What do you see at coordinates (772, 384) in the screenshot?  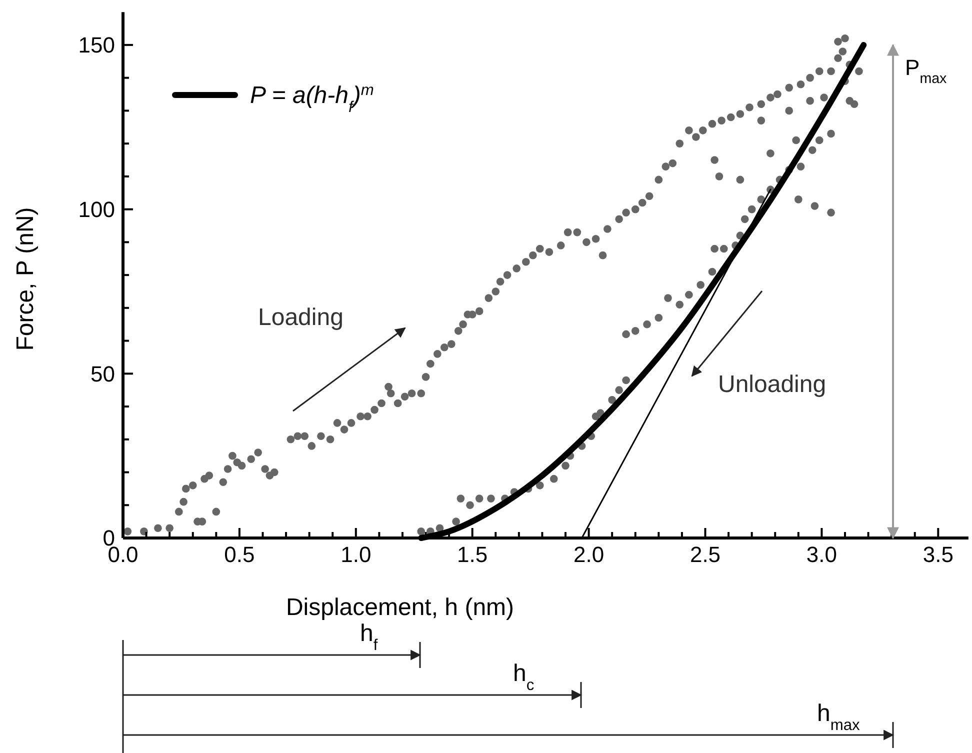 I see `annotation: Unloading` at bounding box center [772, 384].